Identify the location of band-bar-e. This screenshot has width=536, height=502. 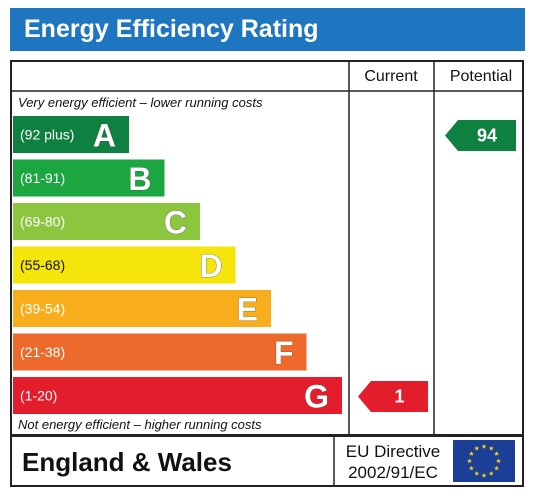
(142, 308).